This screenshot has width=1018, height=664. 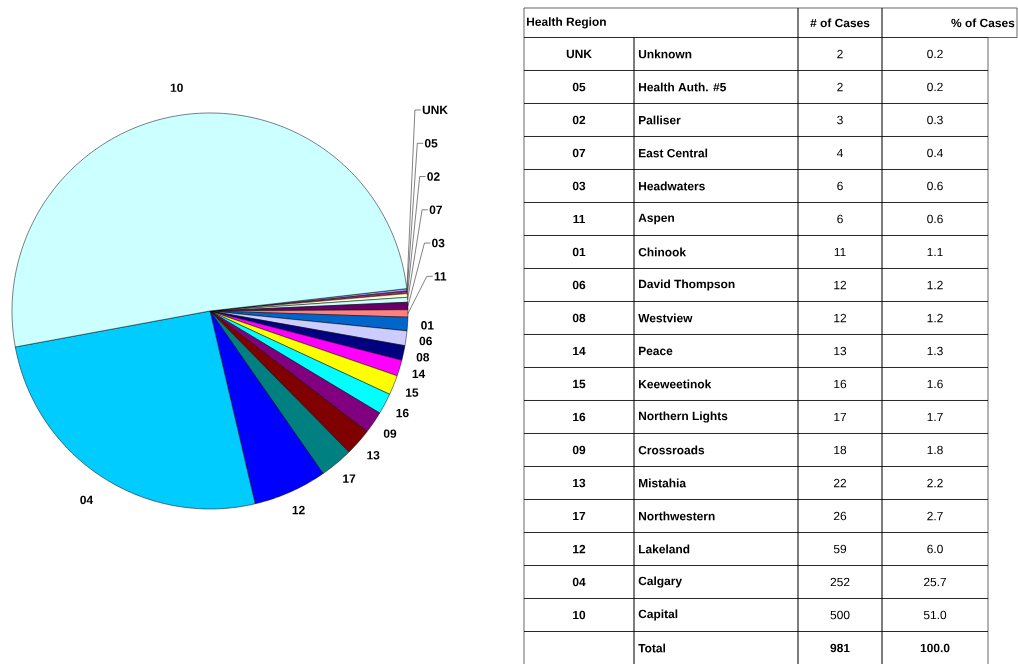 I want to click on text: Calgary, so click(x=660, y=582).